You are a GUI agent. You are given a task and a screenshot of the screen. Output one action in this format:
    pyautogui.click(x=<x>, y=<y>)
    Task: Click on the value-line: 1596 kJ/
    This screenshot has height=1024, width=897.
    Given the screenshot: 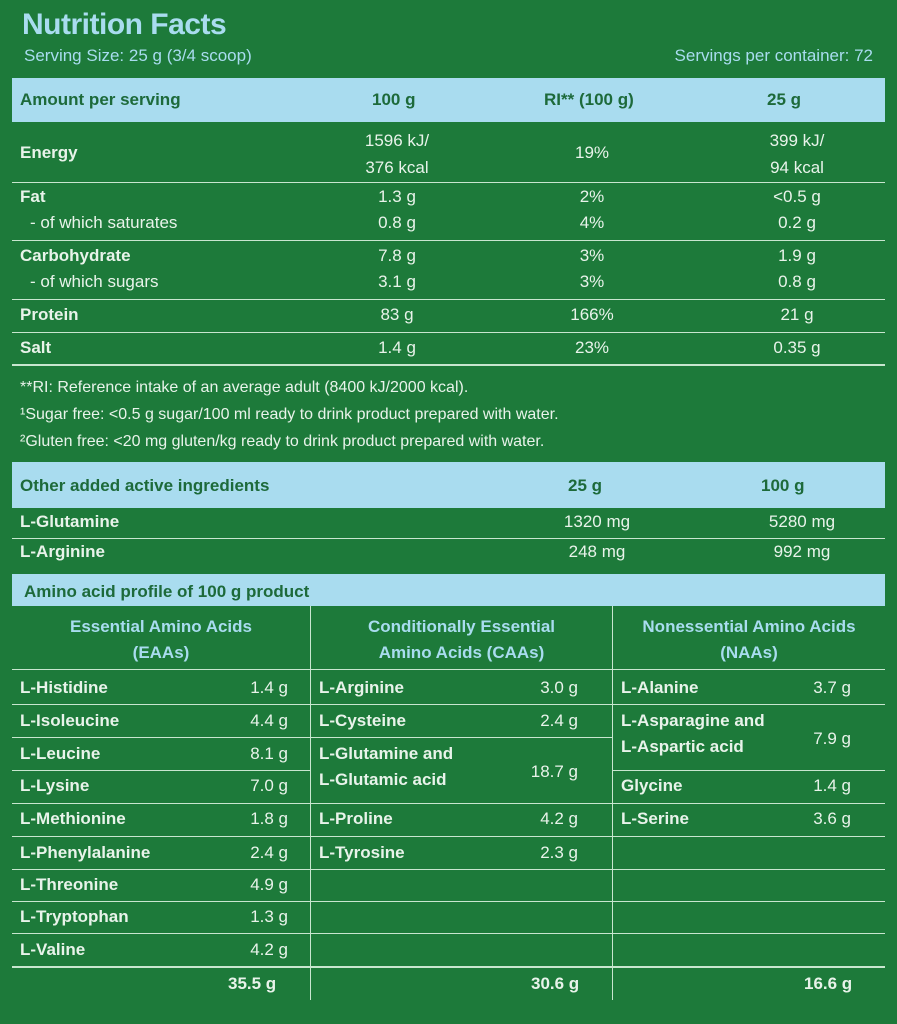 What is the action you would take?
    pyautogui.click(x=397, y=140)
    